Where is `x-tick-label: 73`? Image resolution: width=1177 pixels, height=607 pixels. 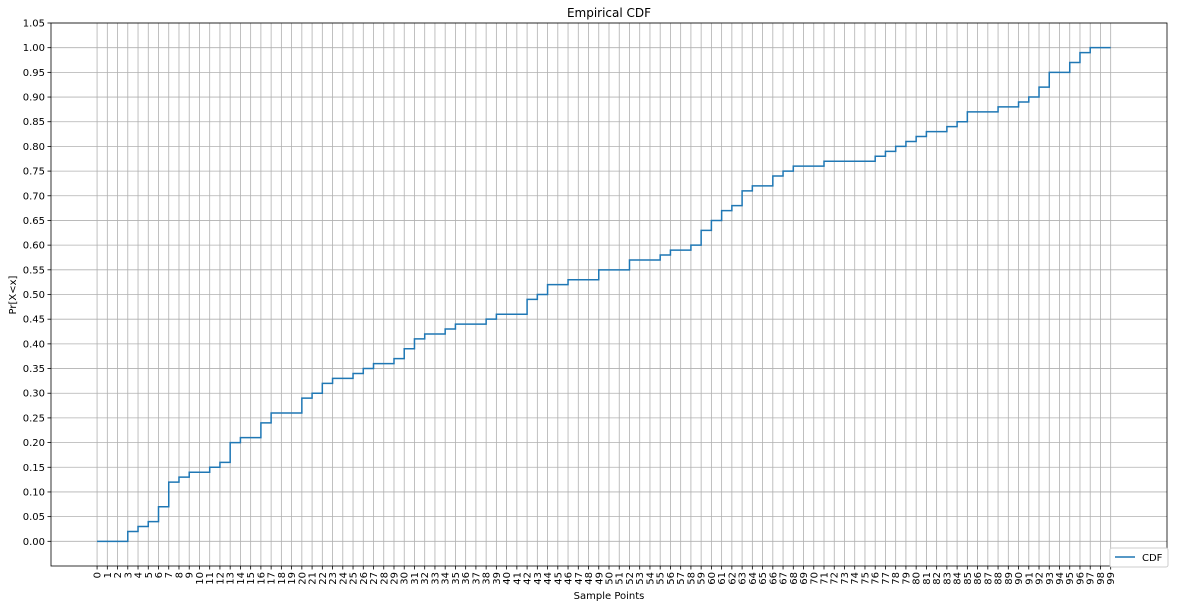 x-tick-label: 73 is located at coordinates (845, 578).